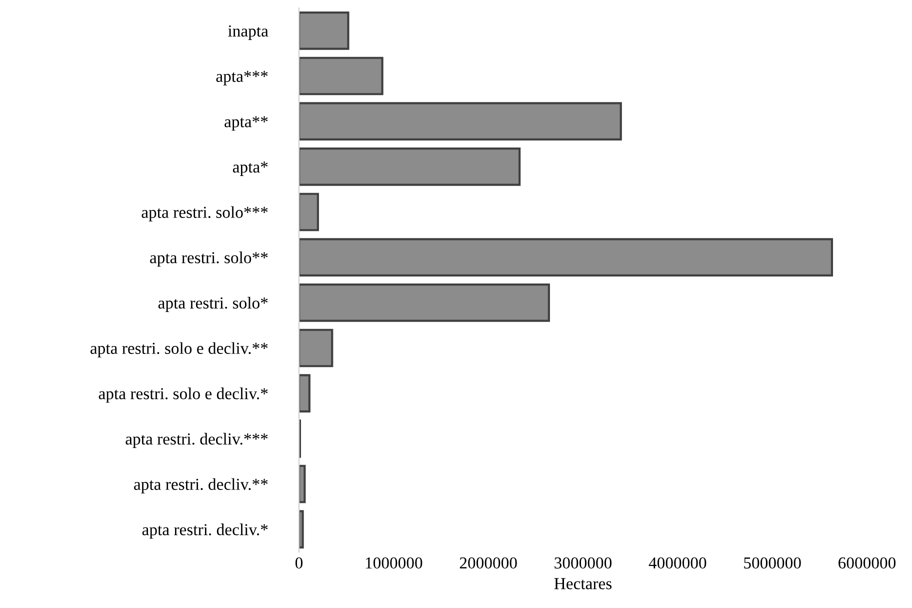  I want to click on y-tick-label: inapta, so click(248, 32).